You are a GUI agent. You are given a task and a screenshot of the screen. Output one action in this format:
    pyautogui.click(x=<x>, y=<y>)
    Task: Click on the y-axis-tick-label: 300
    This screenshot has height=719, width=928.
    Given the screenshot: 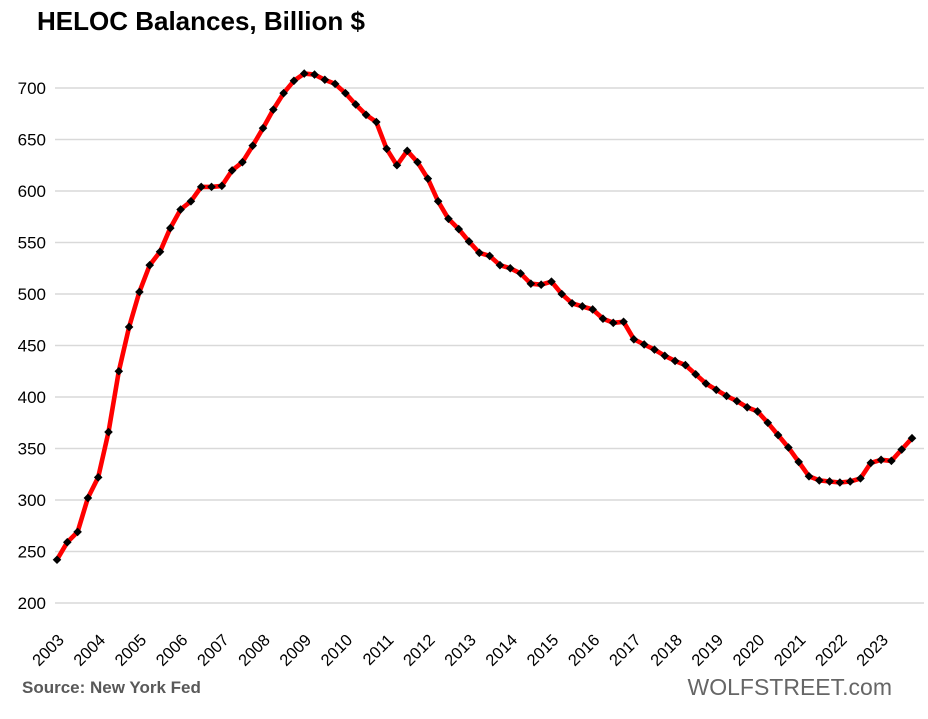 What is the action you would take?
    pyautogui.click(x=32, y=500)
    